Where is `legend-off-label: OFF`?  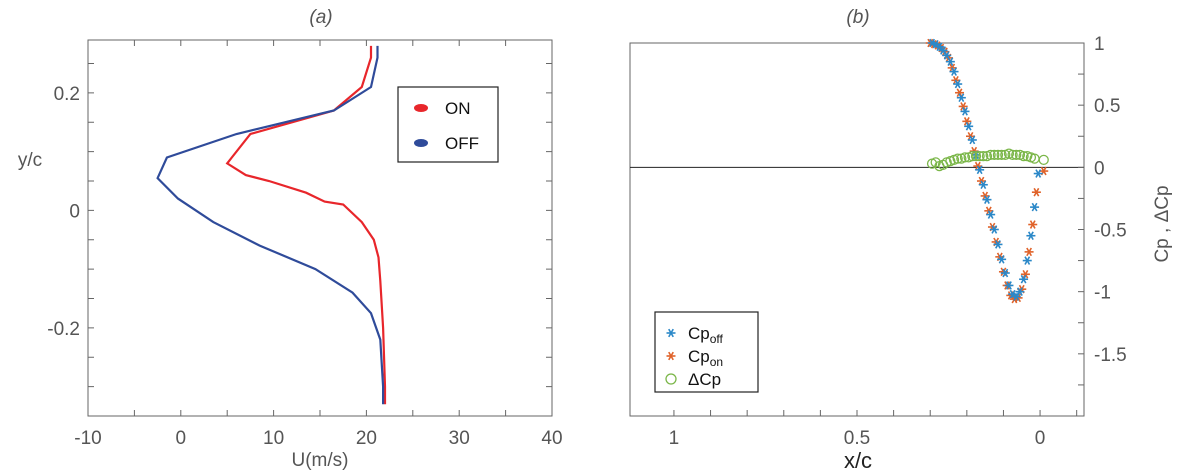 legend-off-label: OFF is located at coordinates (462, 143).